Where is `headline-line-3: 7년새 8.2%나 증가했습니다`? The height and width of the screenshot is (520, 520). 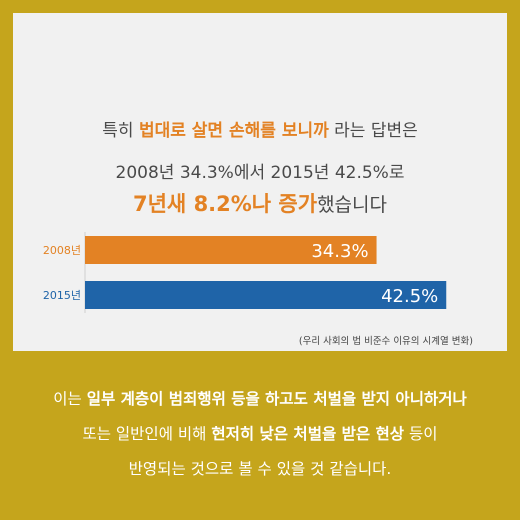
headline-line-3: 7년새 8.2%나 증가했습니다 is located at coordinates (260, 203).